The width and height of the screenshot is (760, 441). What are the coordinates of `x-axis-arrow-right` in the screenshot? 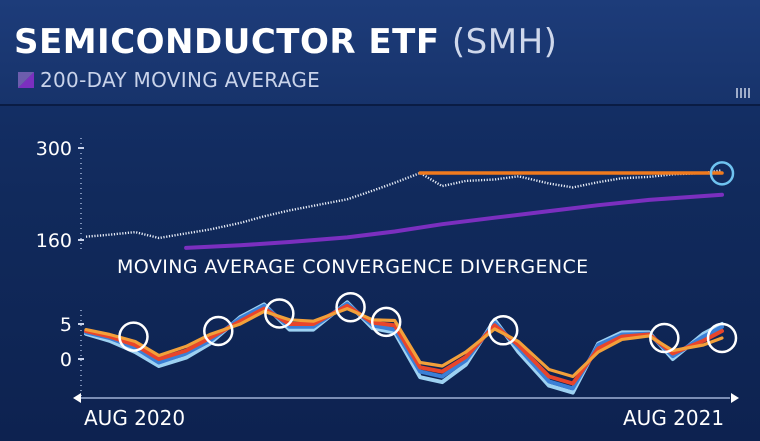 It's located at (735, 398).